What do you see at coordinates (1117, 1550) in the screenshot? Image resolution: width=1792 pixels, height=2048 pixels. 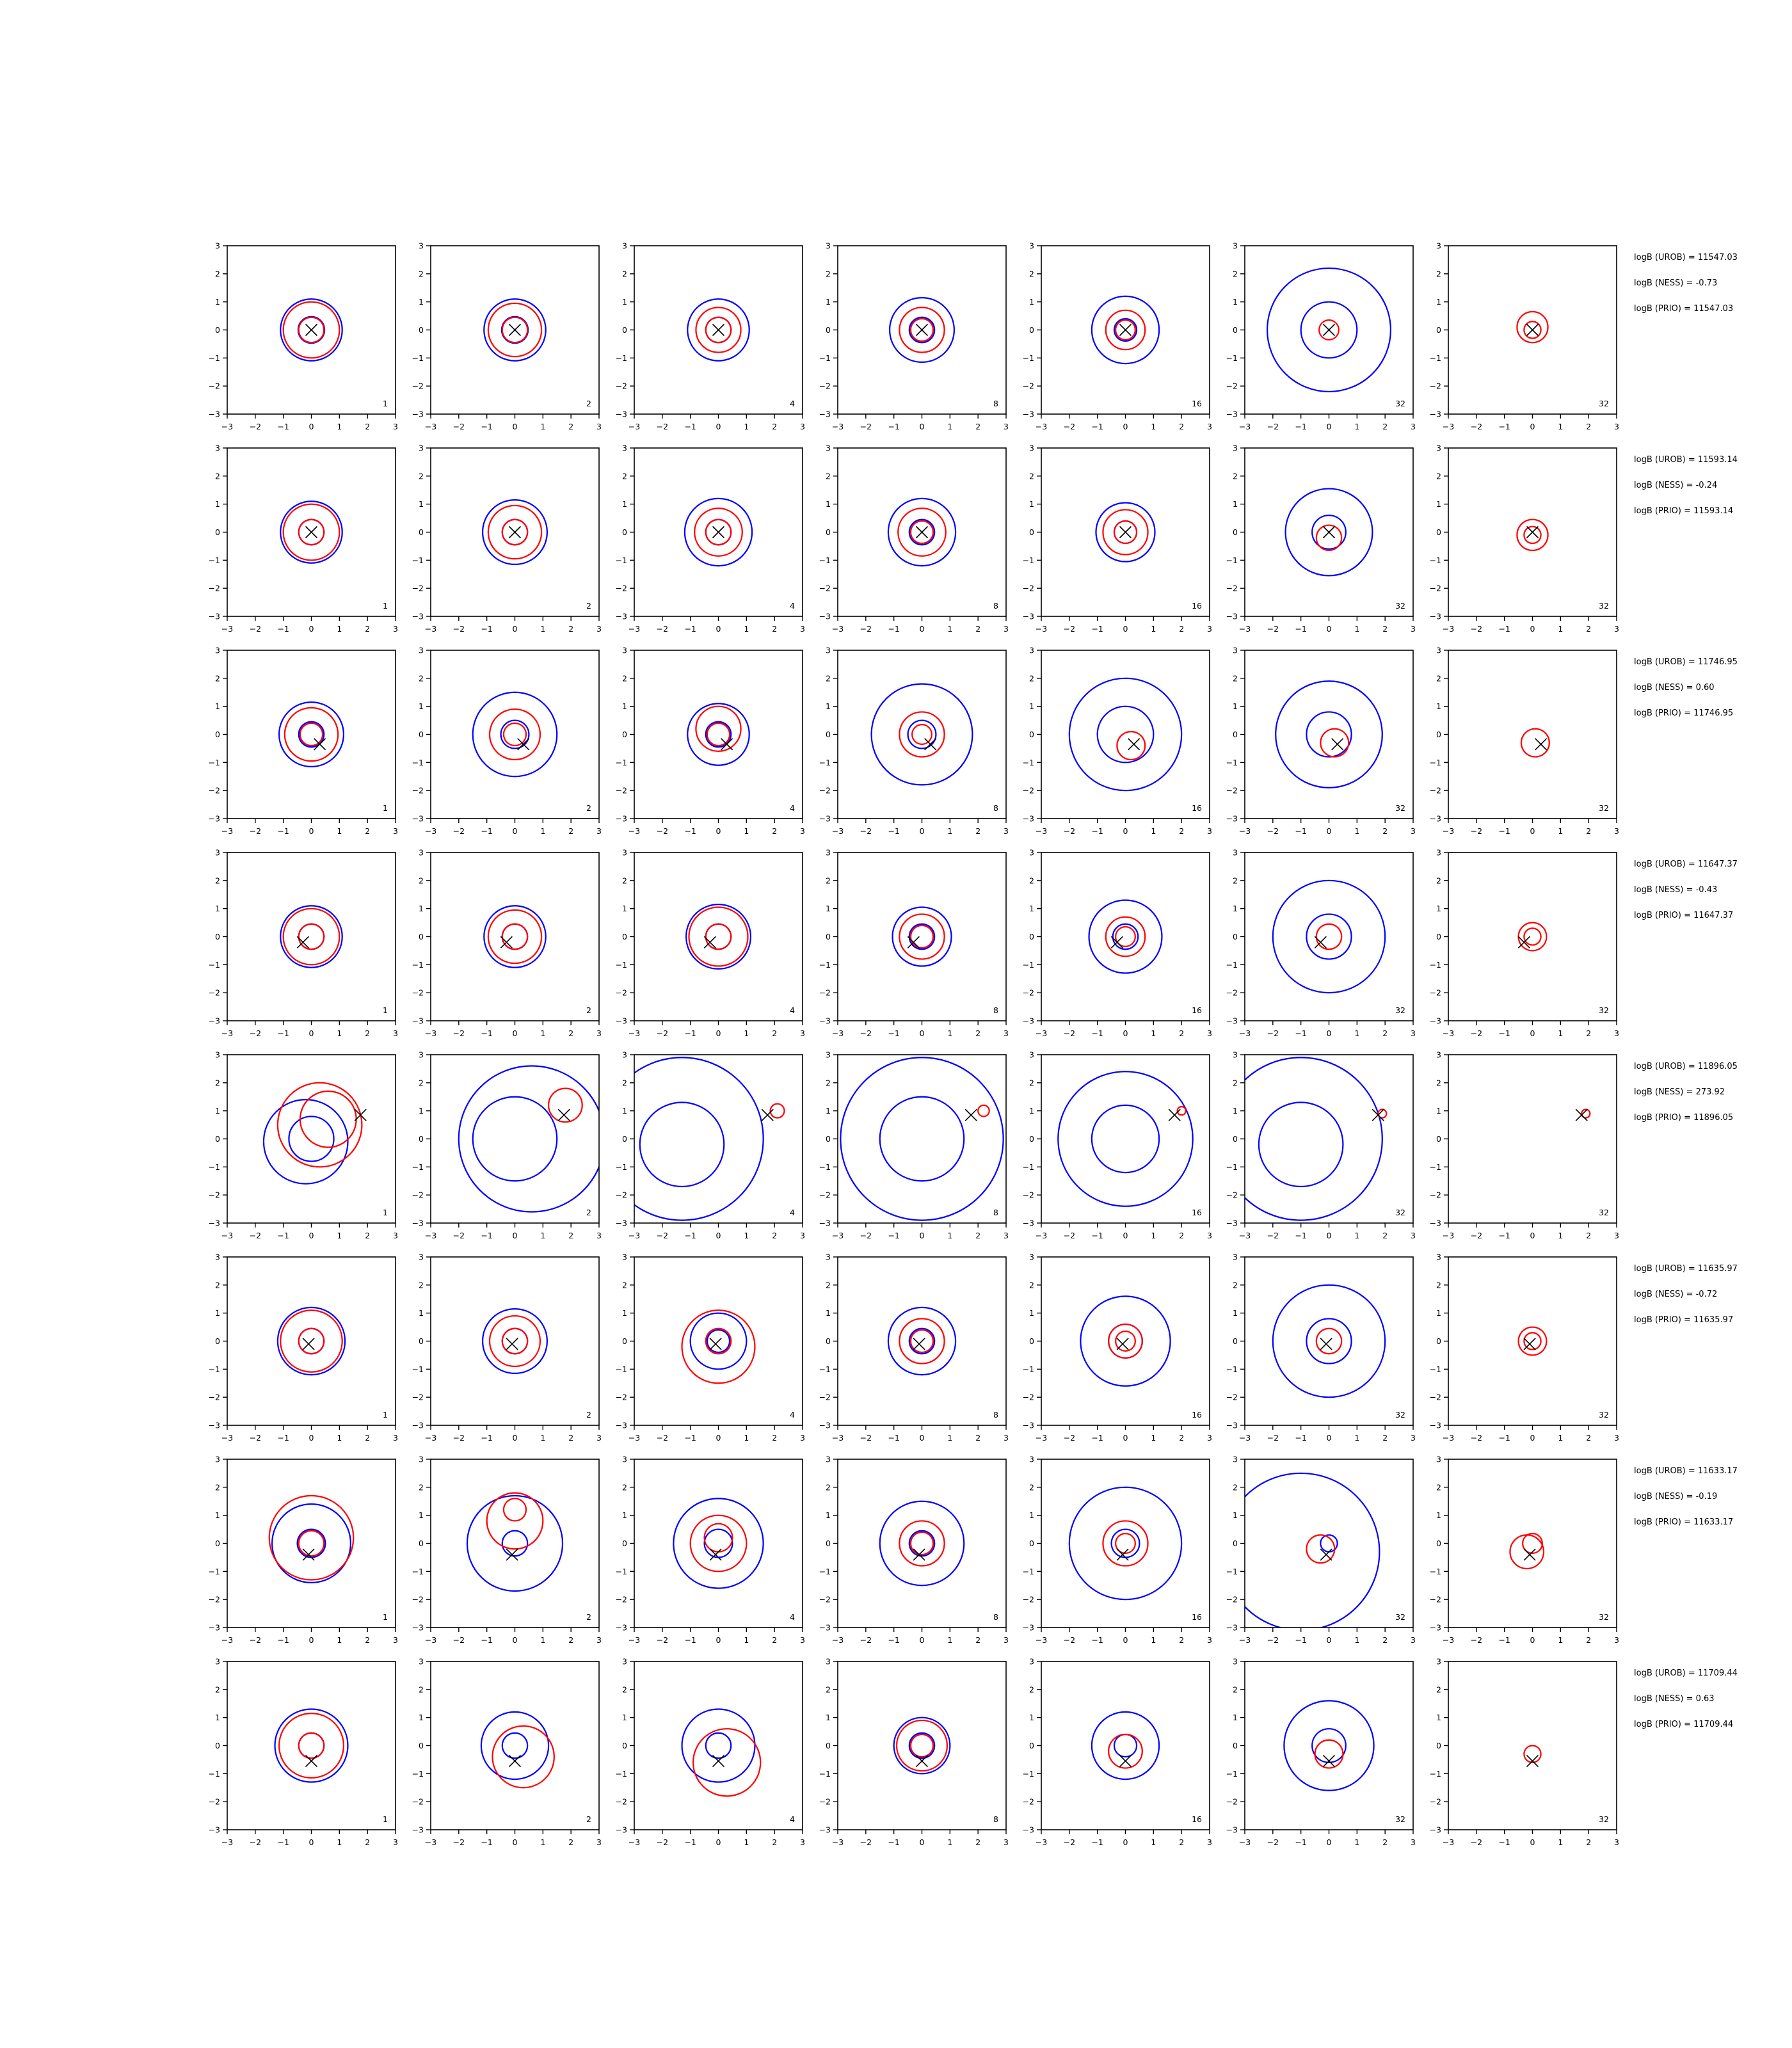 I see `contour-panel: −3 −2 −1 0 1 2 3 −3 −2 −1 0 1 2 3 16` at bounding box center [1117, 1550].